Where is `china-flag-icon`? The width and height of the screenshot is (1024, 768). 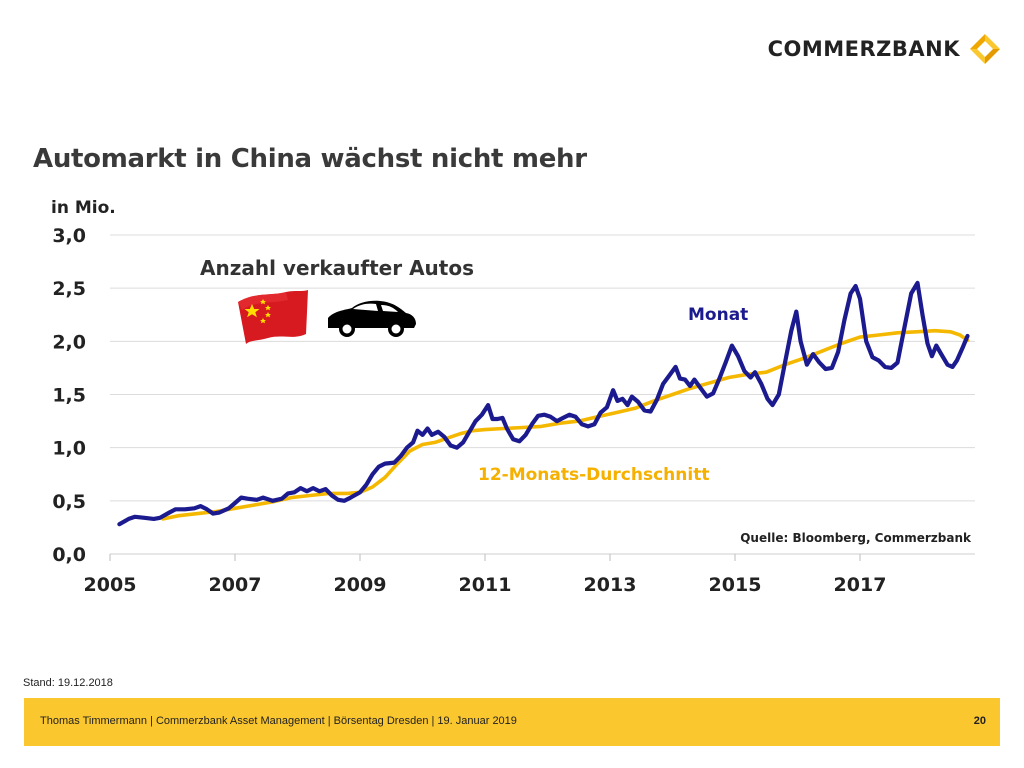 china-flag-icon is located at coordinates (273, 317).